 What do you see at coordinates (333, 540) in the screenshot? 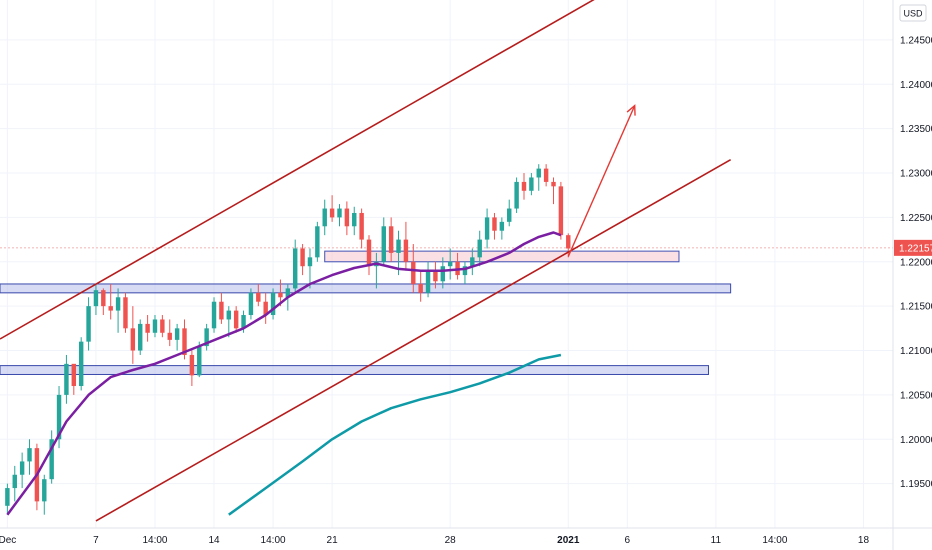
I see `x-tick-label: 21` at bounding box center [333, 540].